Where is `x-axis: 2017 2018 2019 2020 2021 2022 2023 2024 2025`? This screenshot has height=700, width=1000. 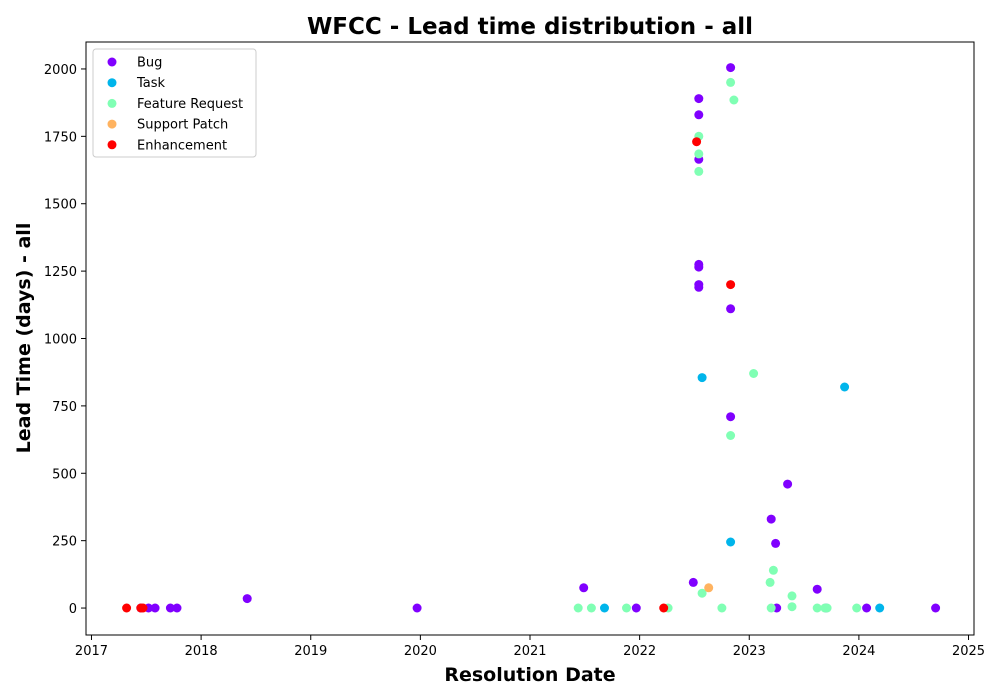
x-axis: 2017 2018 2019 2020 2021 2022 2023 2024 2025 is located at coordinates (530, 647).